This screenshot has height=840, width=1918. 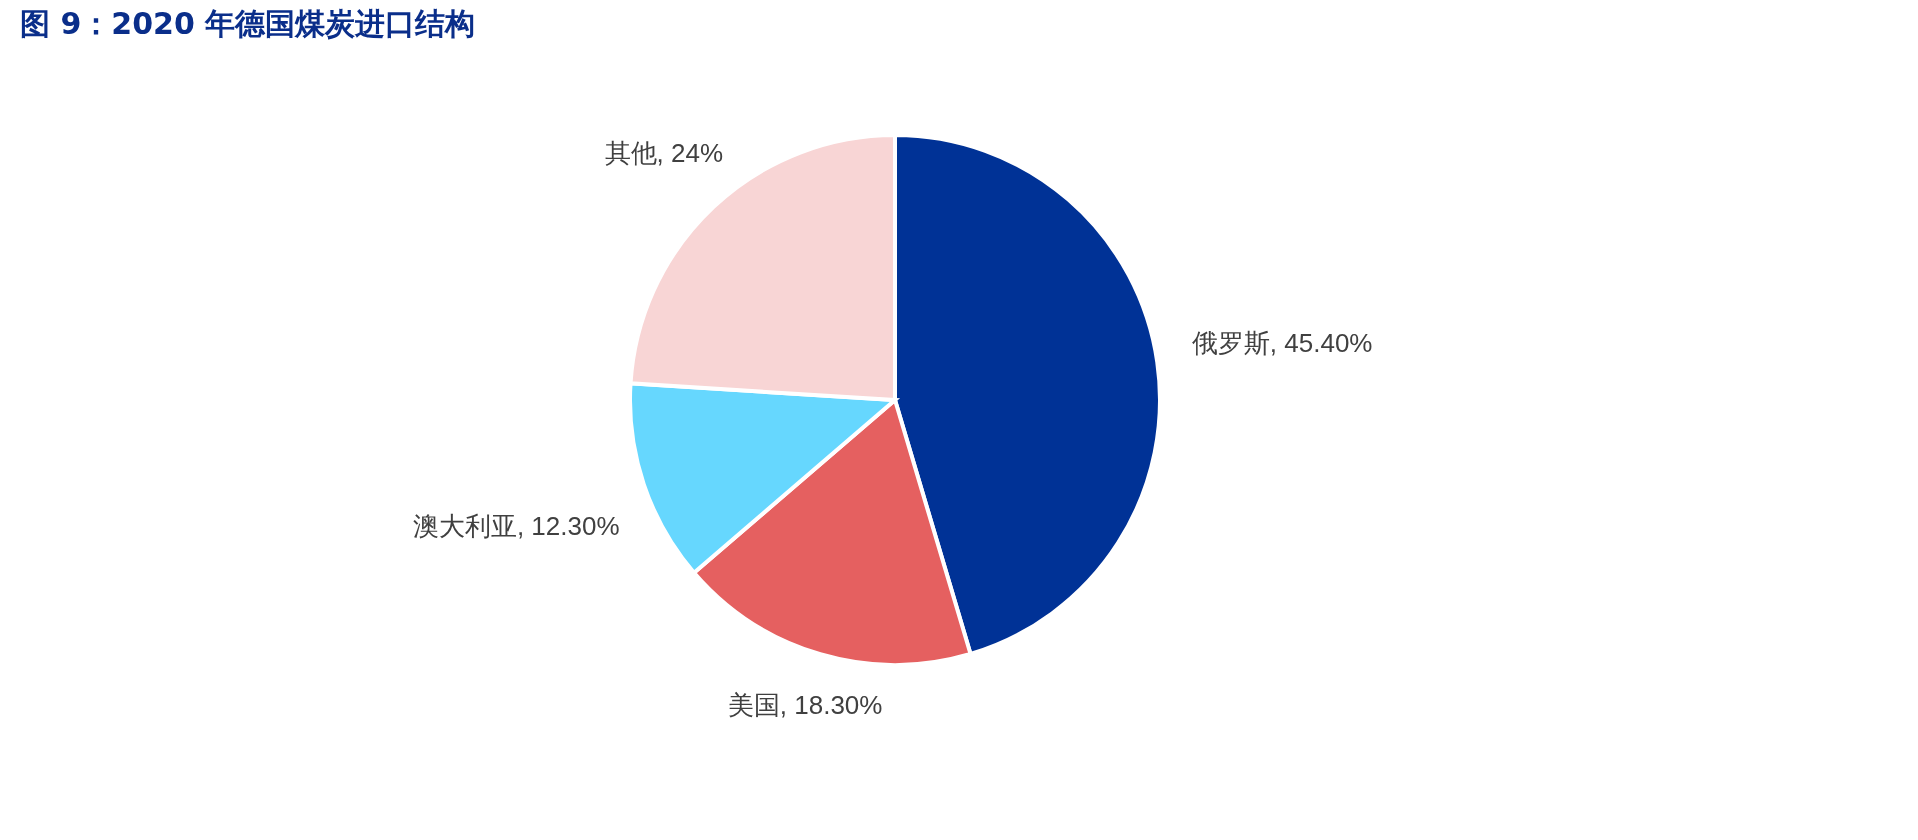 I want to click on chart-title: 图 9：2020 年德国煤炭进口结构, so click(x=248, y=23).